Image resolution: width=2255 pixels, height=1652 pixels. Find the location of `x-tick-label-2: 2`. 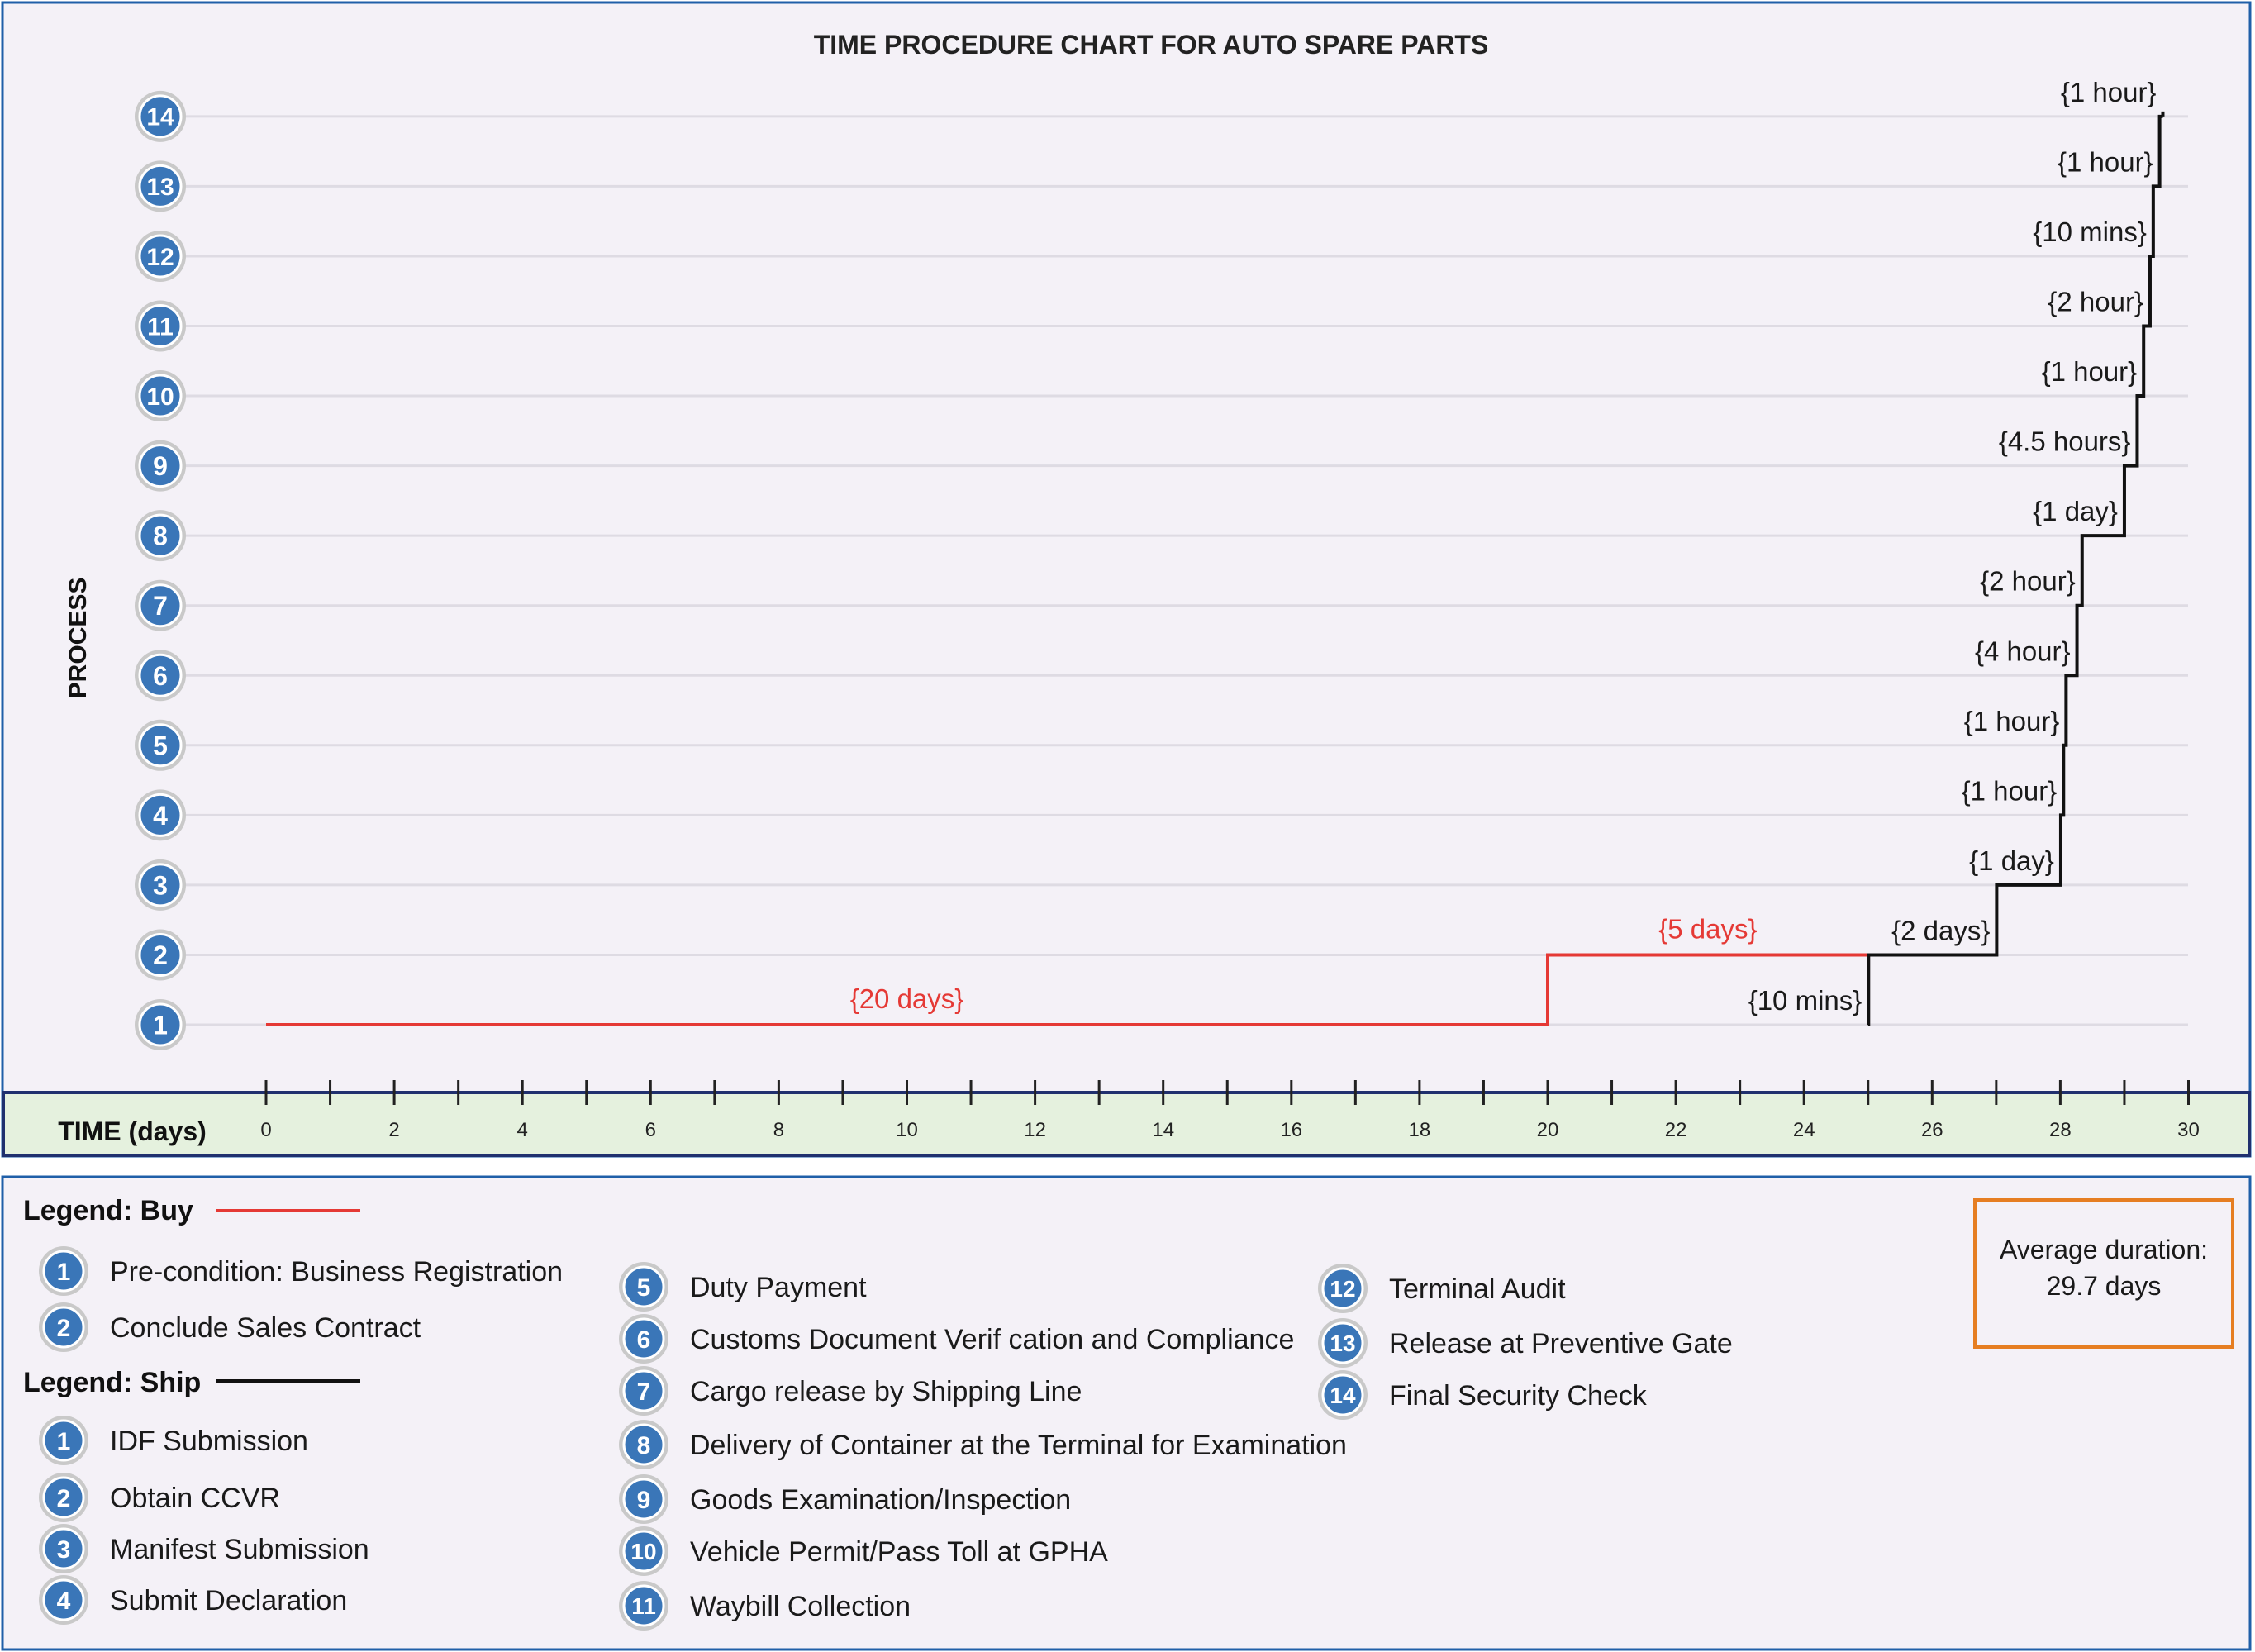

x-tick-label-2: 2 is located at coordinates (393, 1130).